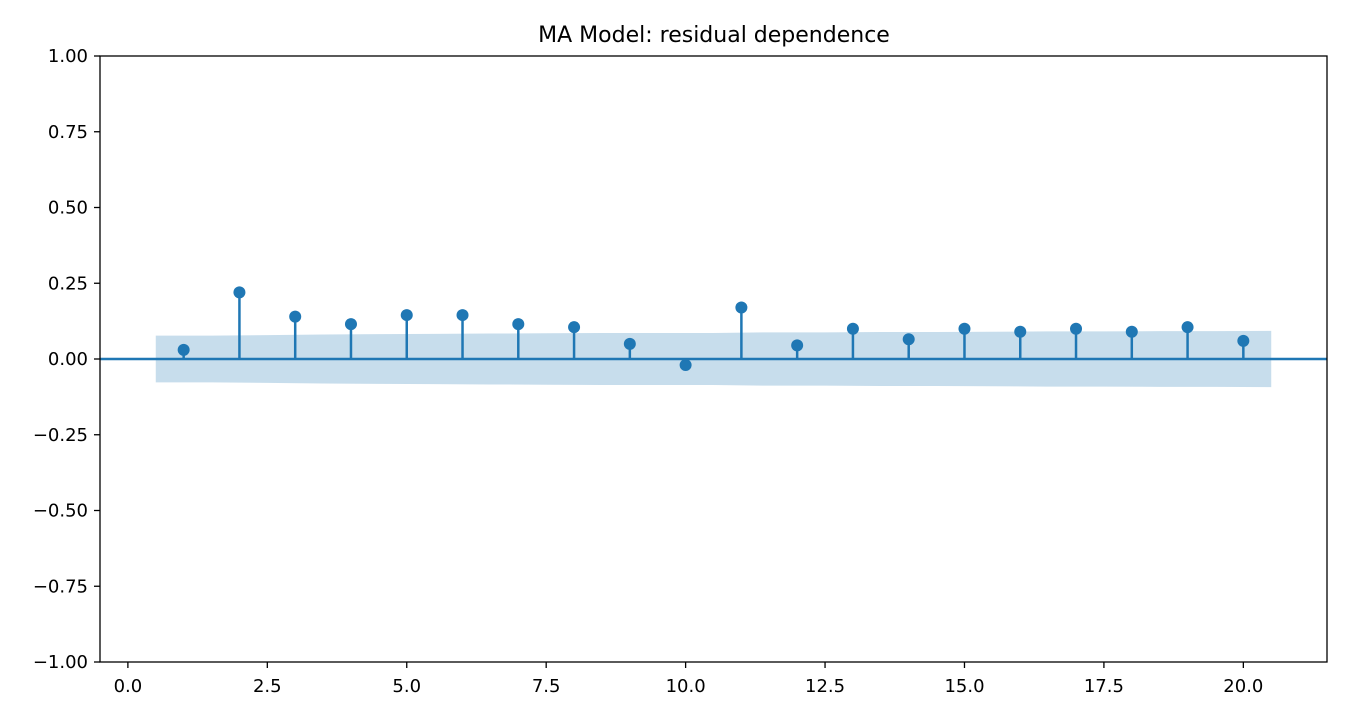 This screenshot has width=1350, height=720. Describe the element at coordinates (60, 662) in the screenshot. I see `y-tick-label: −1.00` at that location.